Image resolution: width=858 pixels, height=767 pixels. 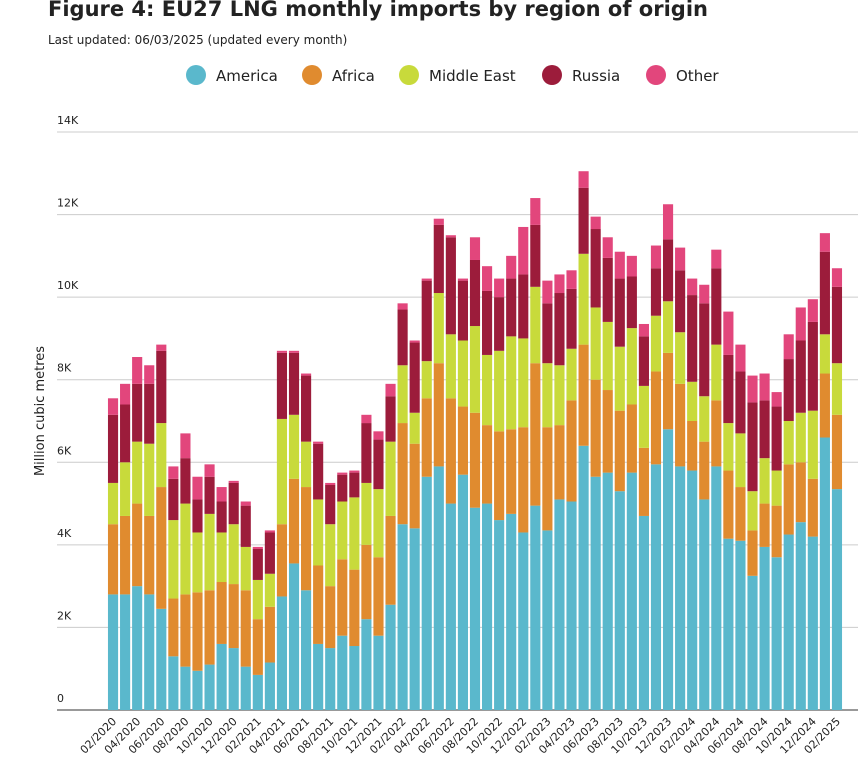 I want to click on legend-label: Russia, so click(x=596, y=76).